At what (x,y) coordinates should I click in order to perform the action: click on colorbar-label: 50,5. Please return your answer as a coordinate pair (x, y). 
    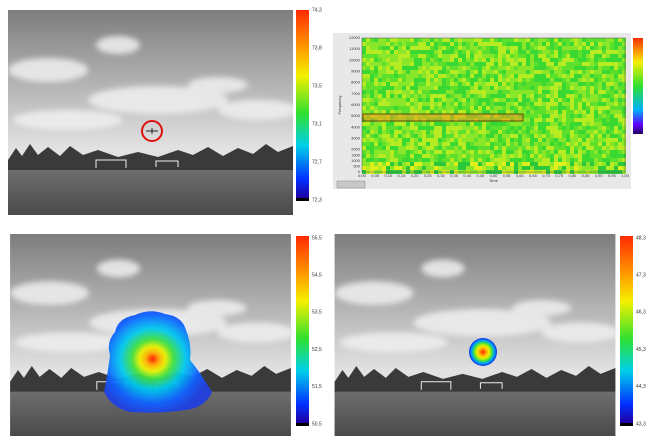
    Looking at the image, I should click on (317, 424).